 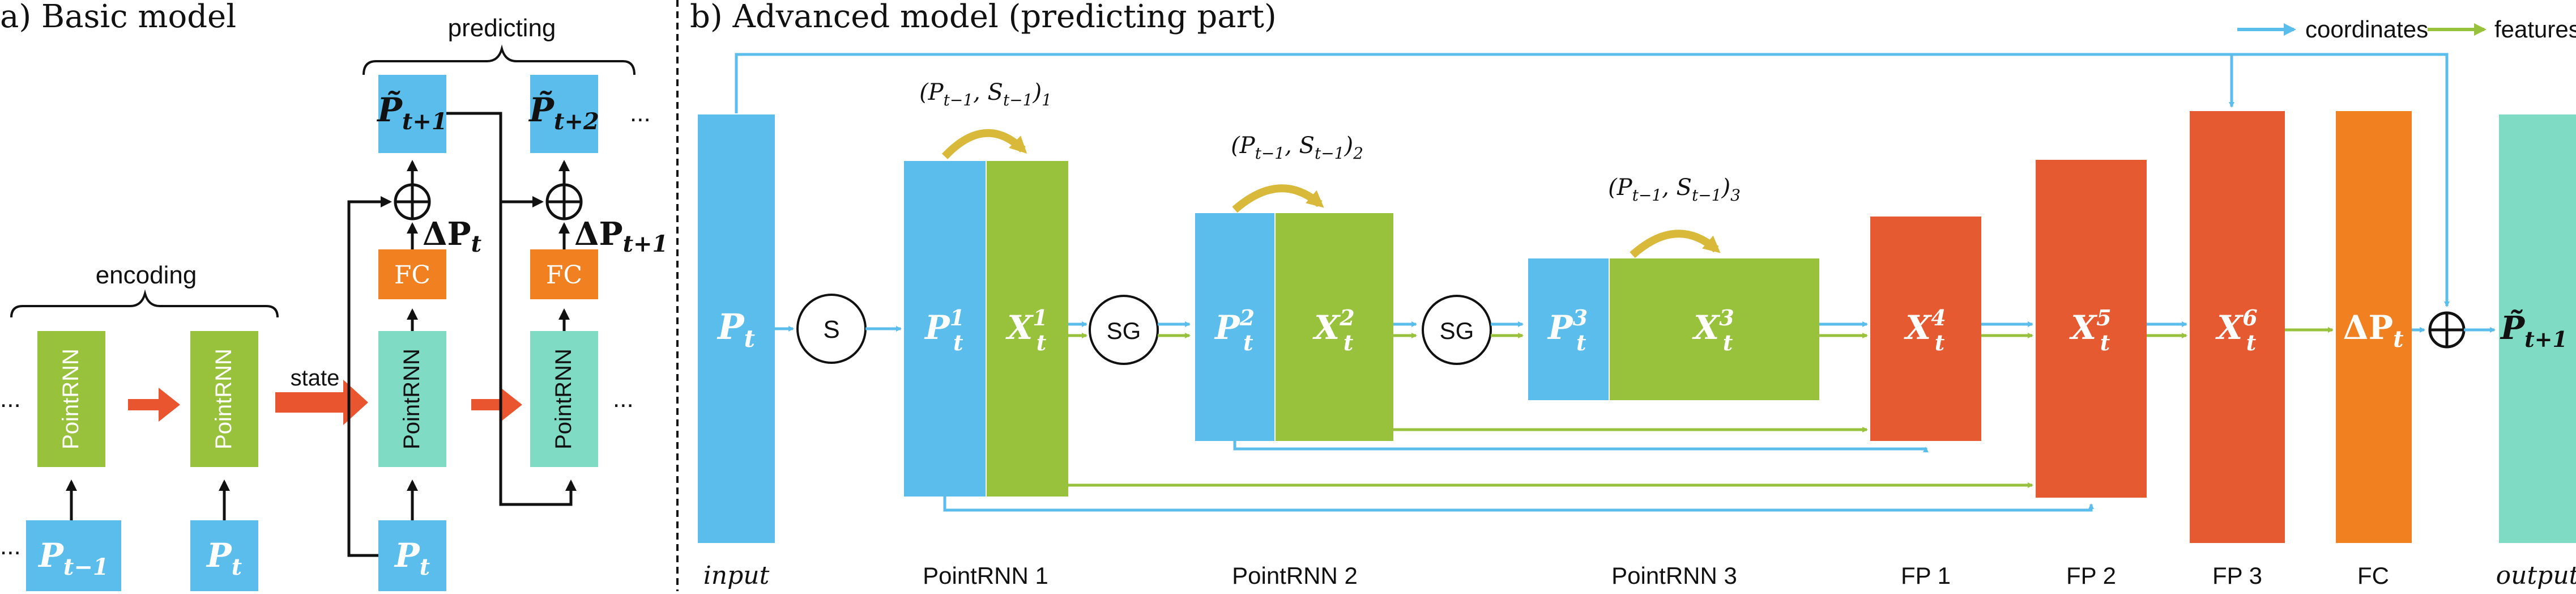 What do you see at coordinates (736, 575) in the screenshot?
I see `label-input: input` at bounding box center [736, 575].